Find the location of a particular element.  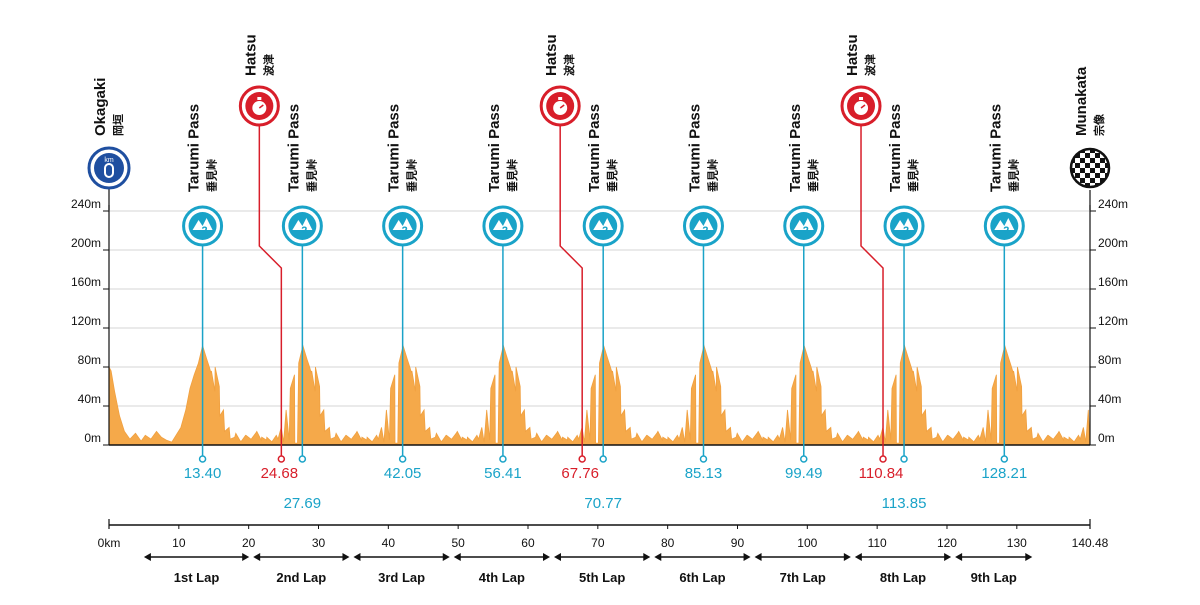

y-tick-label-right: 0m is located at coordinates (1106, 438).